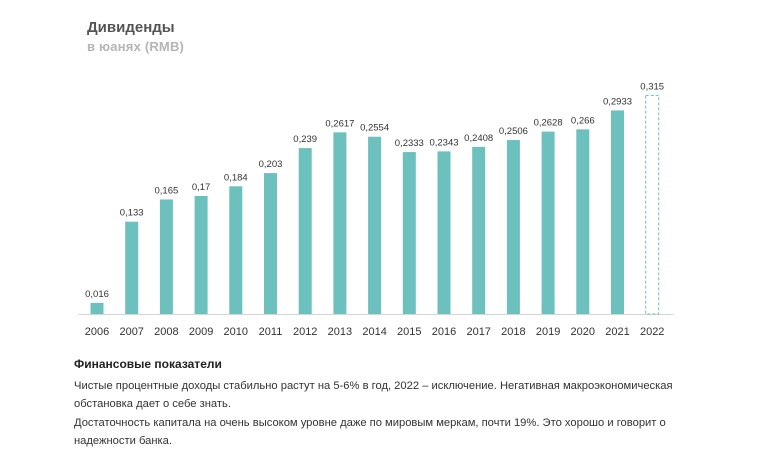 The height and width of the screenshot is (450, 758). What do you see at coordinates (201, 187) in the screenshot?
I see `data-label-2009: 0,17` at bounding box center [201, 187].